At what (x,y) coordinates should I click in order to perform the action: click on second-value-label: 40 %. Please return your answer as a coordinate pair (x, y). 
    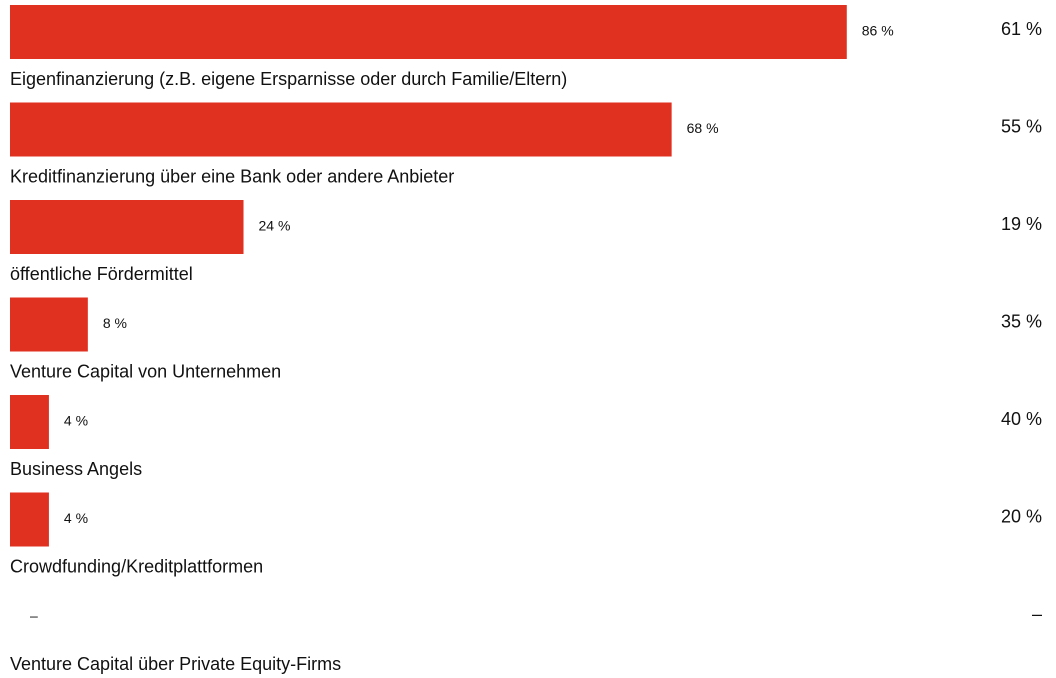
    Looking at the image, I should click on (1021, 419).